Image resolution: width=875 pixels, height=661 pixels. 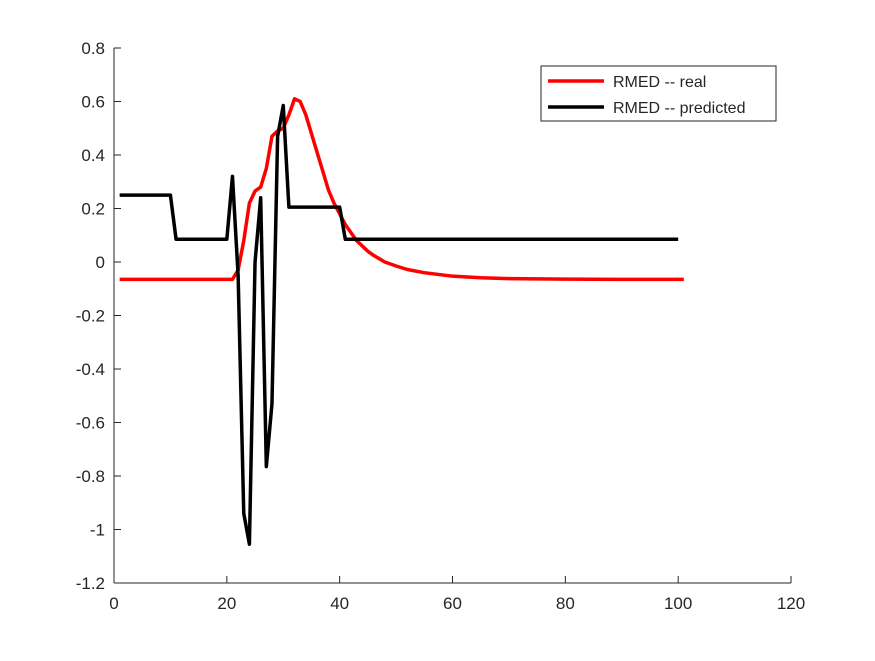 I want to click on legend: RMED -- real RMED -- predicted, so click(x=658, y=93).